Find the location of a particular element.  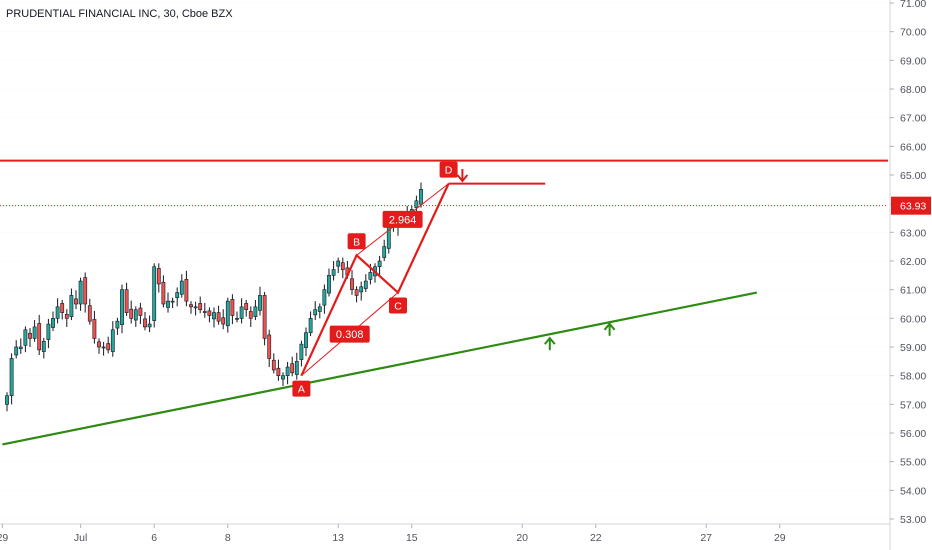

pattern-point-d: D is located at coordinates (448, 169).